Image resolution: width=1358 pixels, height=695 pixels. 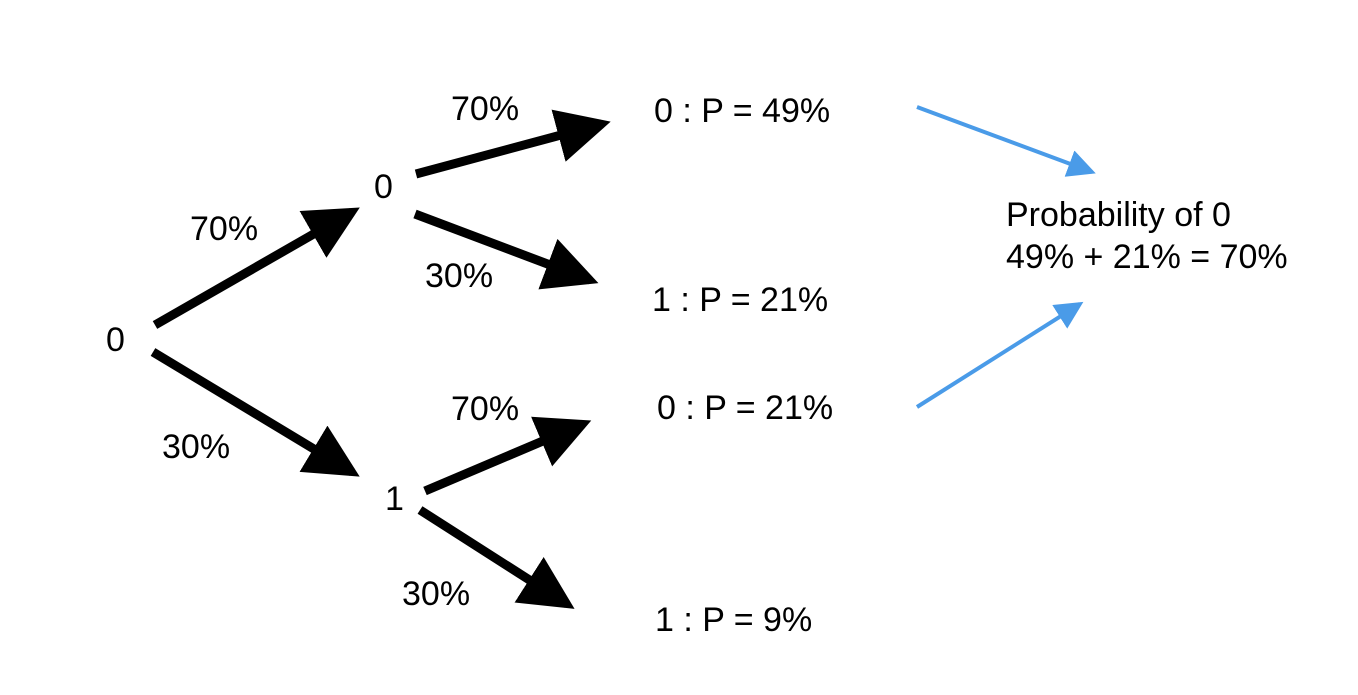 What do you see at coordinates (1147, 257) in the screenshot?
I see `summary-line-2: 49% + 21% = 70%` at bounding box center [1147, 257].